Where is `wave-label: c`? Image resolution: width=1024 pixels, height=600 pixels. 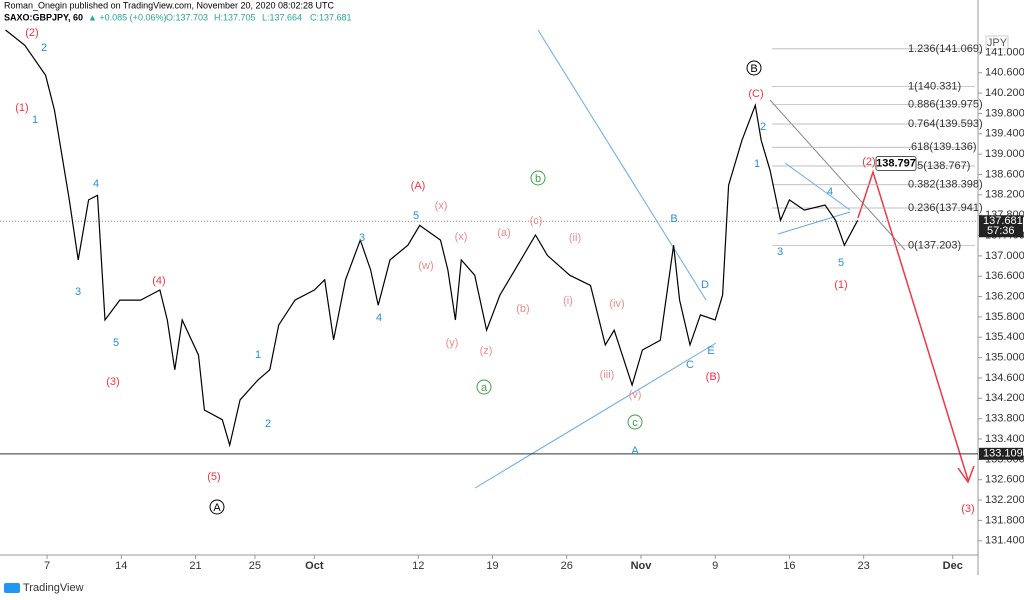 wave-label: c is located at coordinates (635, 423).